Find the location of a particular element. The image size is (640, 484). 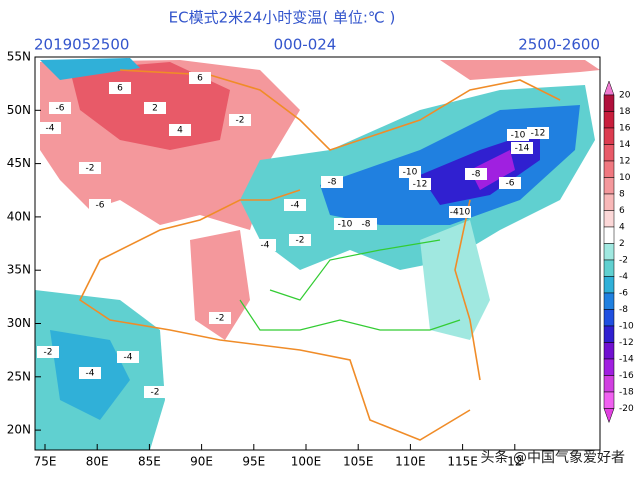

colorbar-label: -6 is located at coordinates (623, 294).